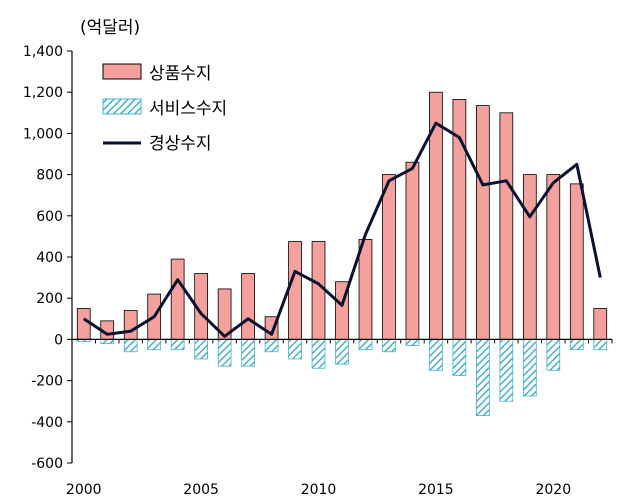  I want to click on legend-label-goods: 상품수지, so click(180, 74).